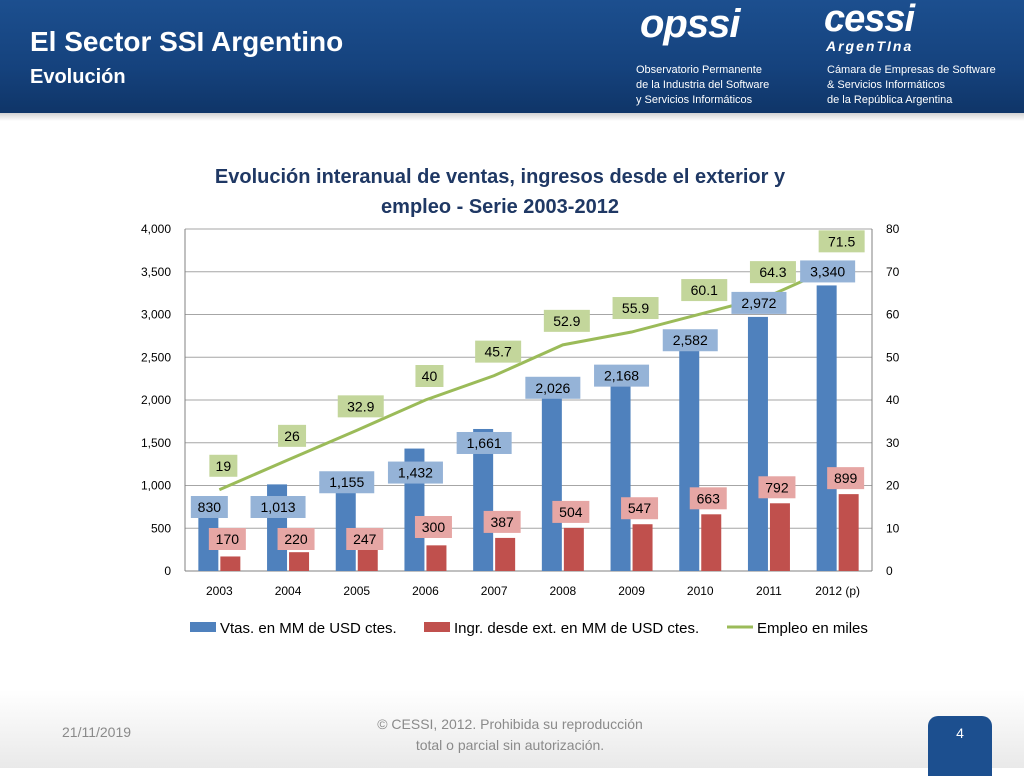  What do you see at coordinates (893, 486) in the screenshot?
I see `right-axis-tick-label: 20` at bounding box center [893, 486].